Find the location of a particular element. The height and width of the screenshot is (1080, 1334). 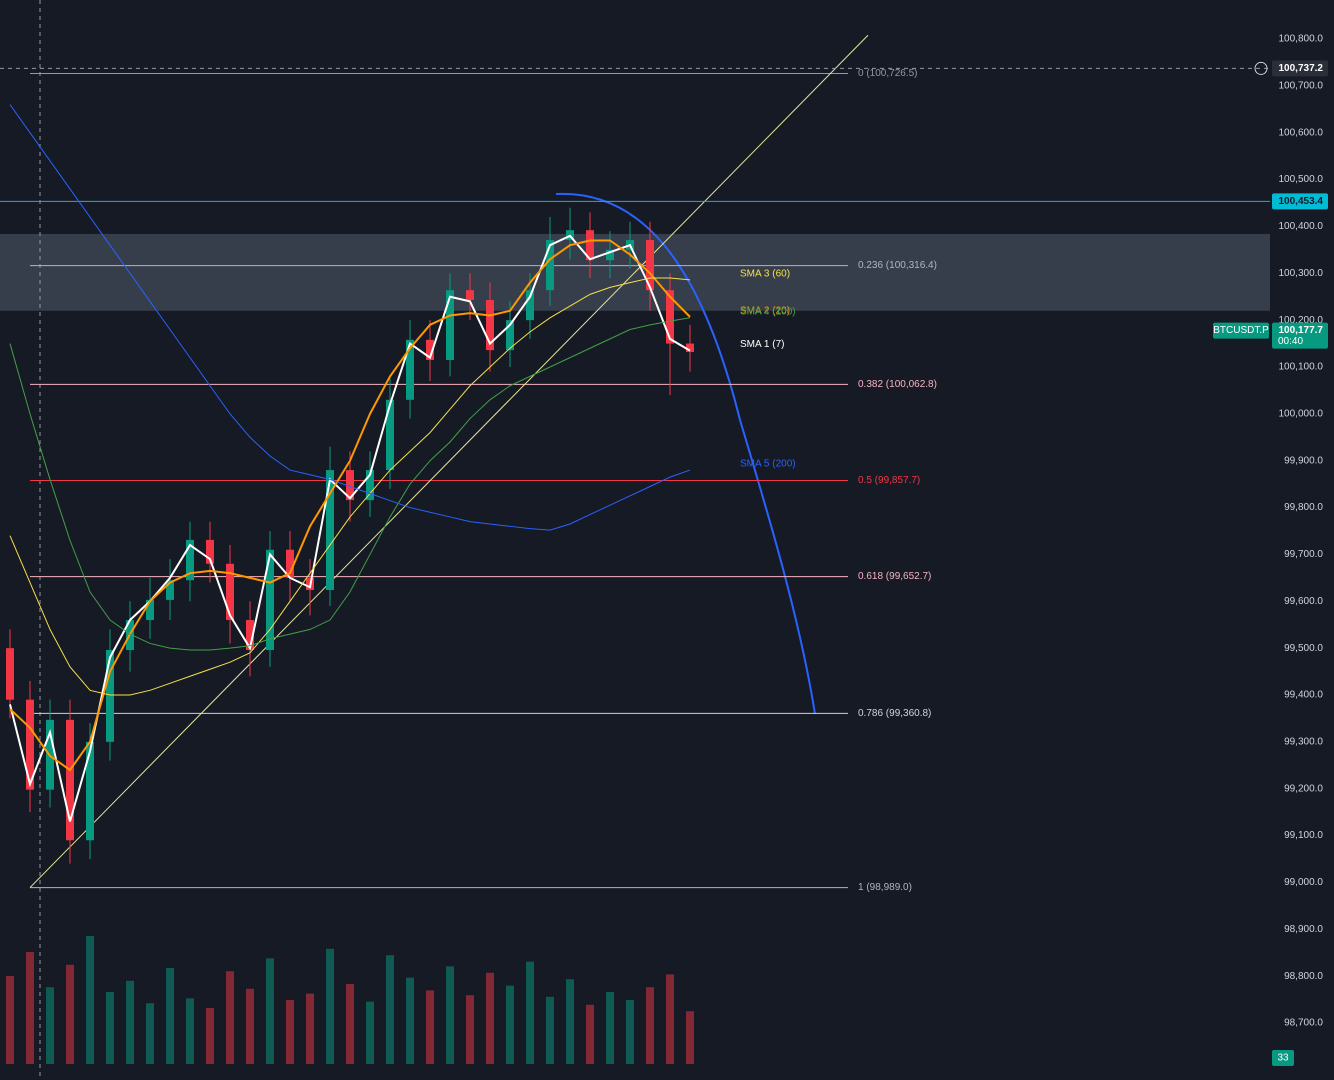

last-price: 100,177.7 is located at coordinates (1301, 330).